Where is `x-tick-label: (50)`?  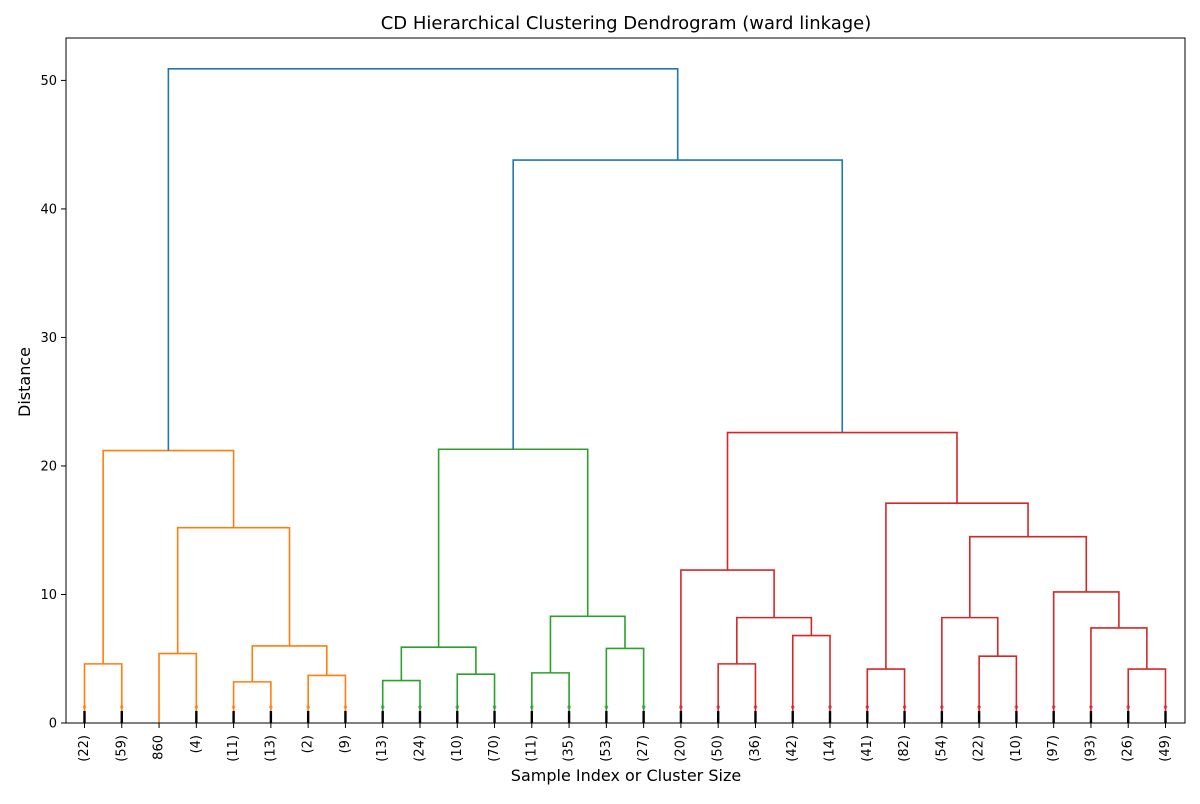 x-tick-label: (50) is located at coordinates (718, 748).